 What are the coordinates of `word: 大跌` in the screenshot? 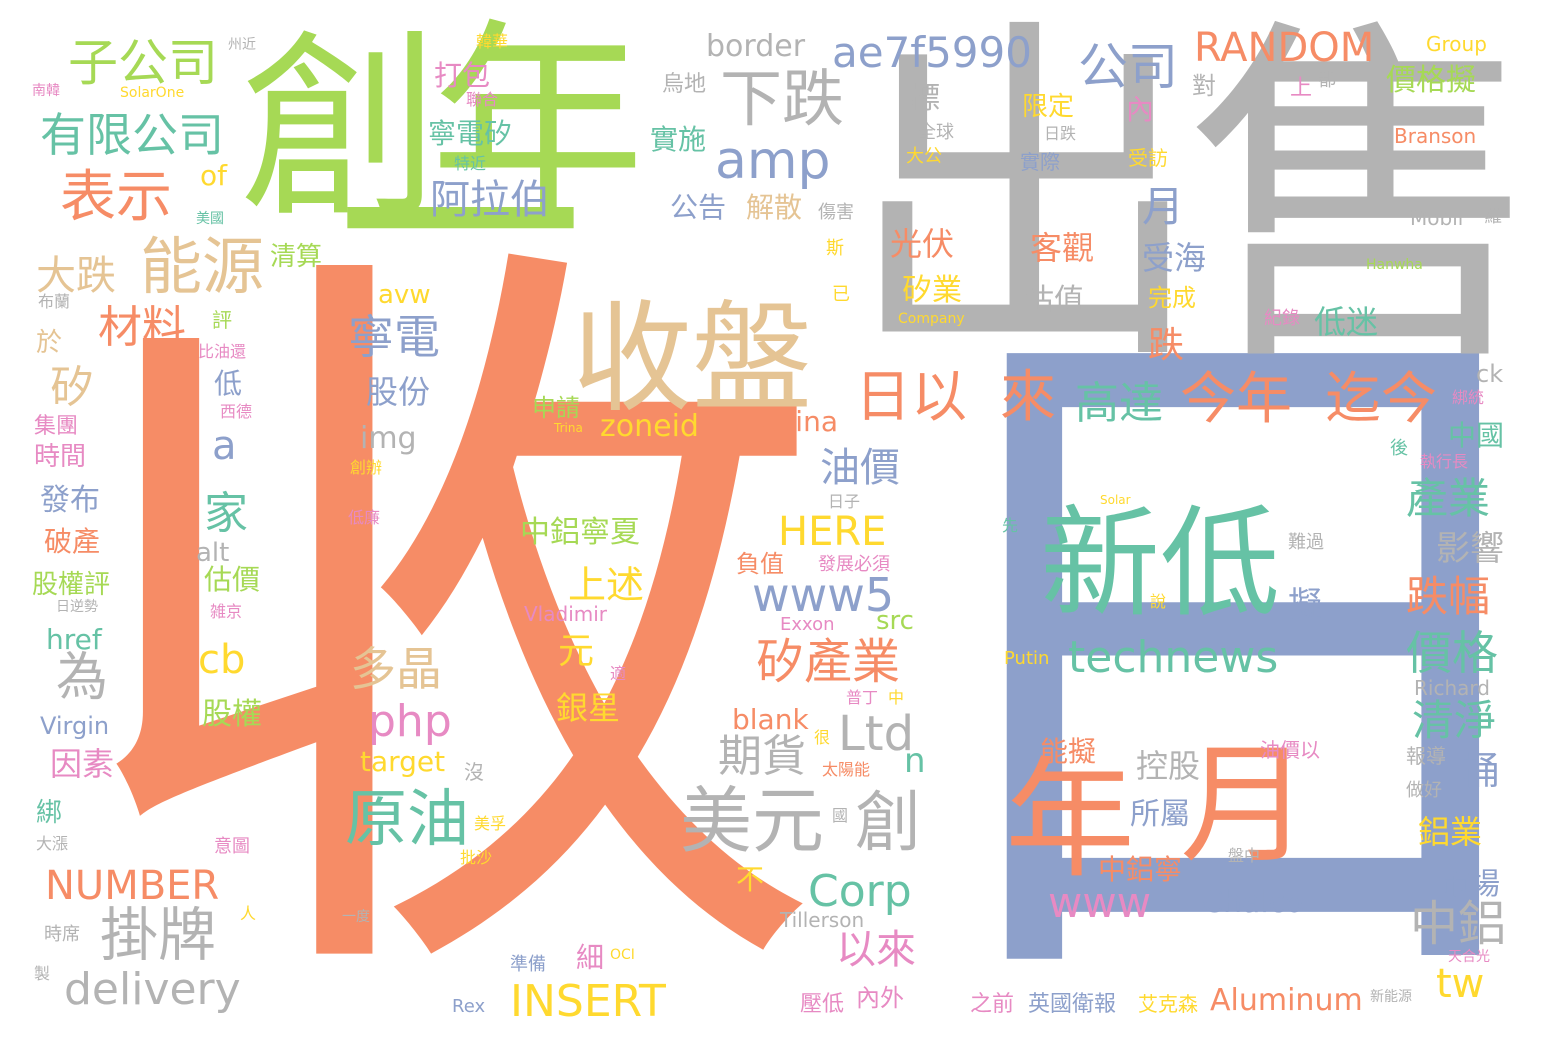 It's located at (76, 276).